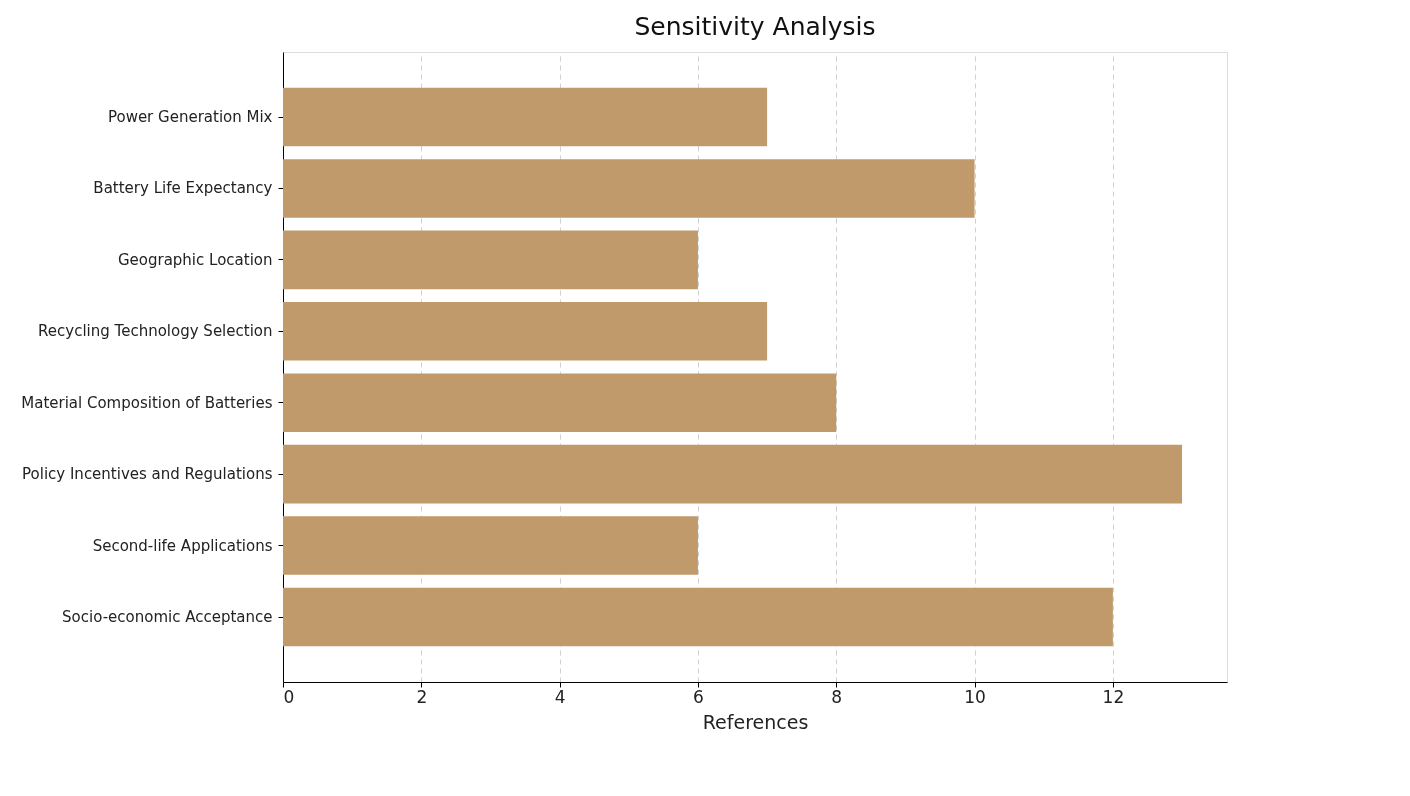 The height and width of the screenshot is (796, 1410). What do you see at coordinates (183, 188) in the screenshot?
I see `y-tick-label: Battery Life Expectancy` at bounding box center [183, 188].